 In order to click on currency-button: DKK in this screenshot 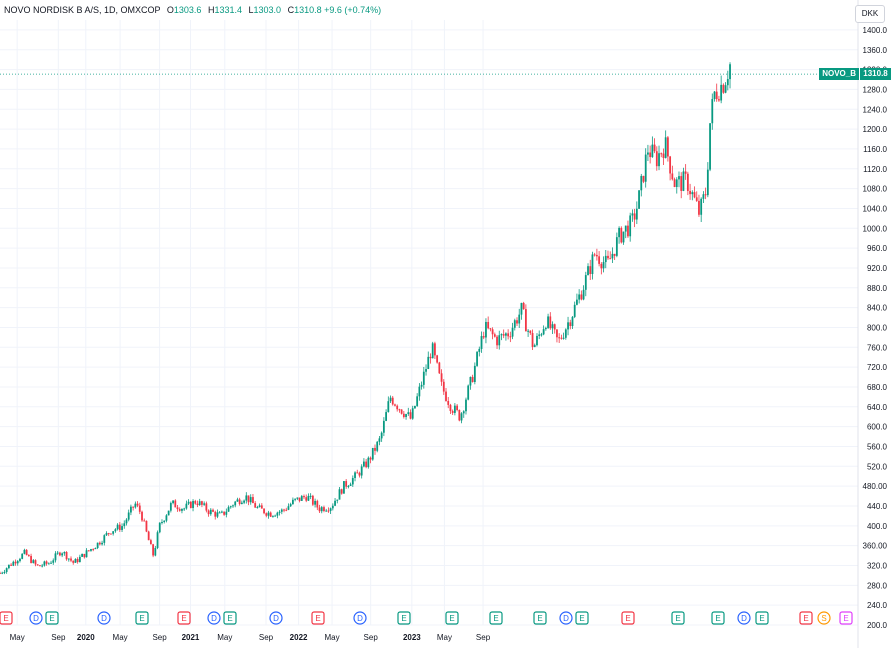, I will do `click(870, 14)`.